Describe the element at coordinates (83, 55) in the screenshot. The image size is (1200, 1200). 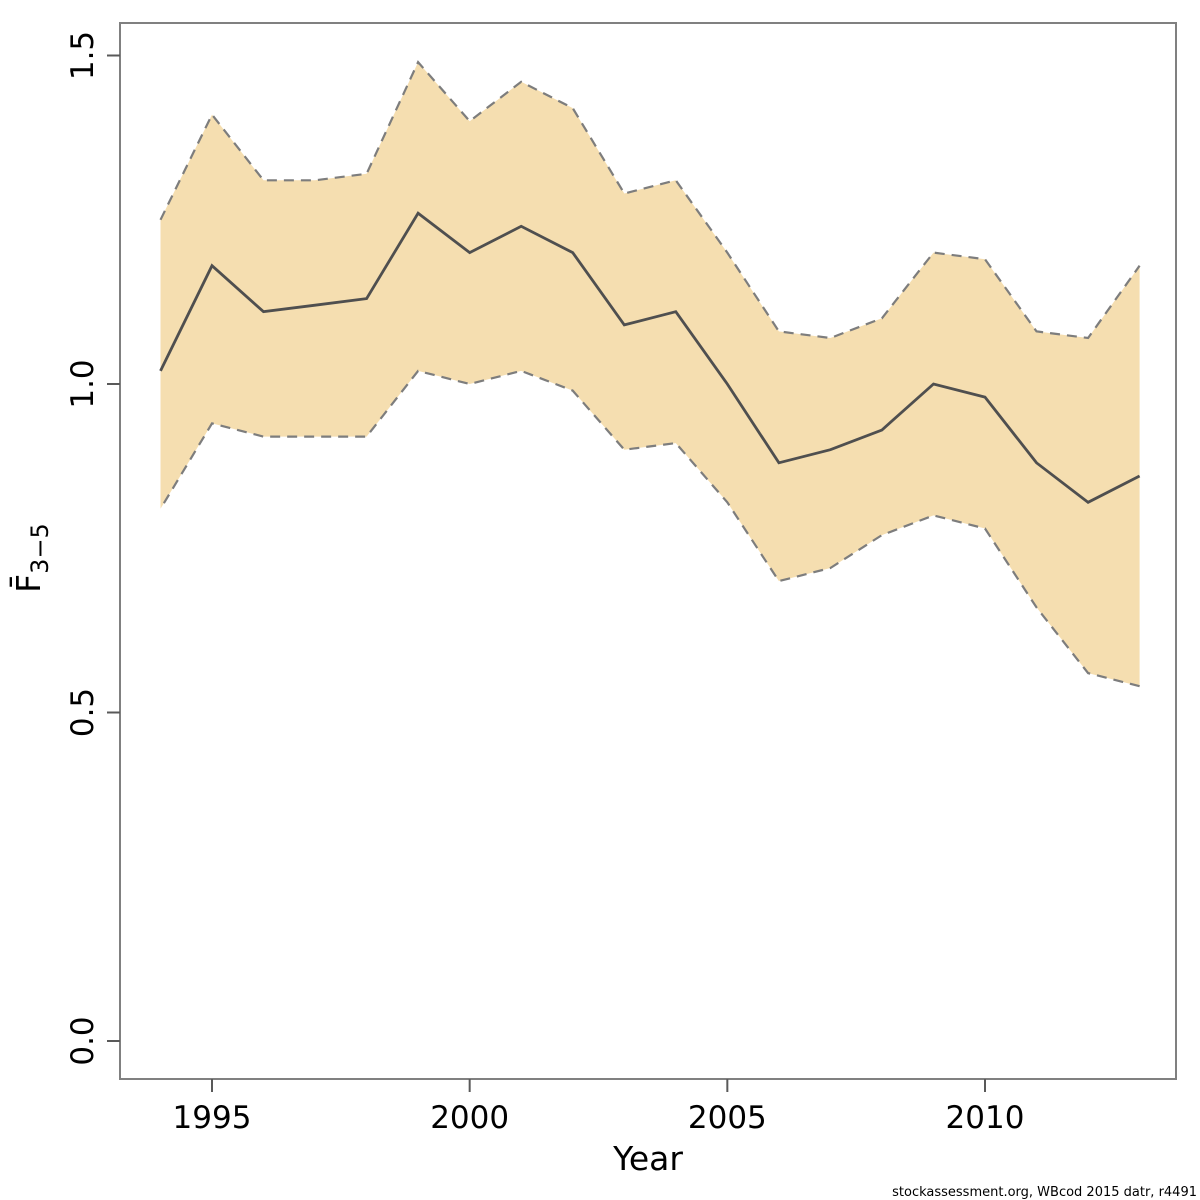
I see `y-tick-label: 1.5` at that location.